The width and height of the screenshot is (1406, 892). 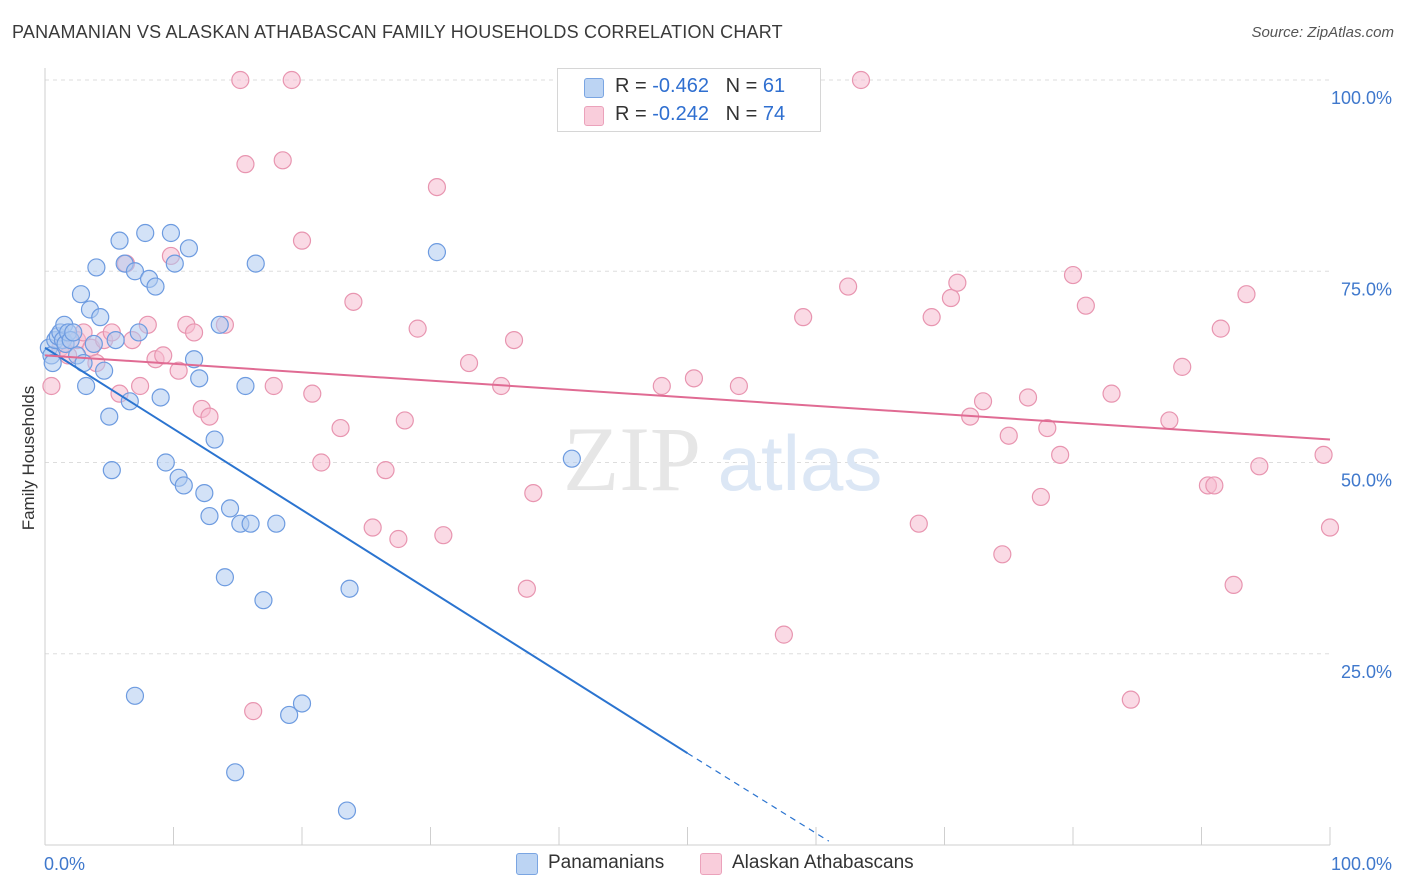 What do you see at coordinates (606, 862) in the screenshot?
I see `bottom-legend-panamanians: Panamanians` at bounding box center [606, 862].